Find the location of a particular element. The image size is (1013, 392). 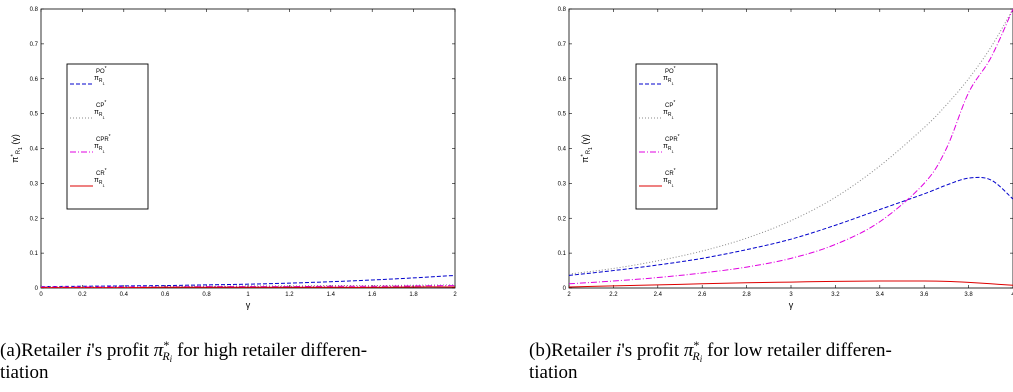

x-tick-label: 2.6 is located at coordinates (702, 295).